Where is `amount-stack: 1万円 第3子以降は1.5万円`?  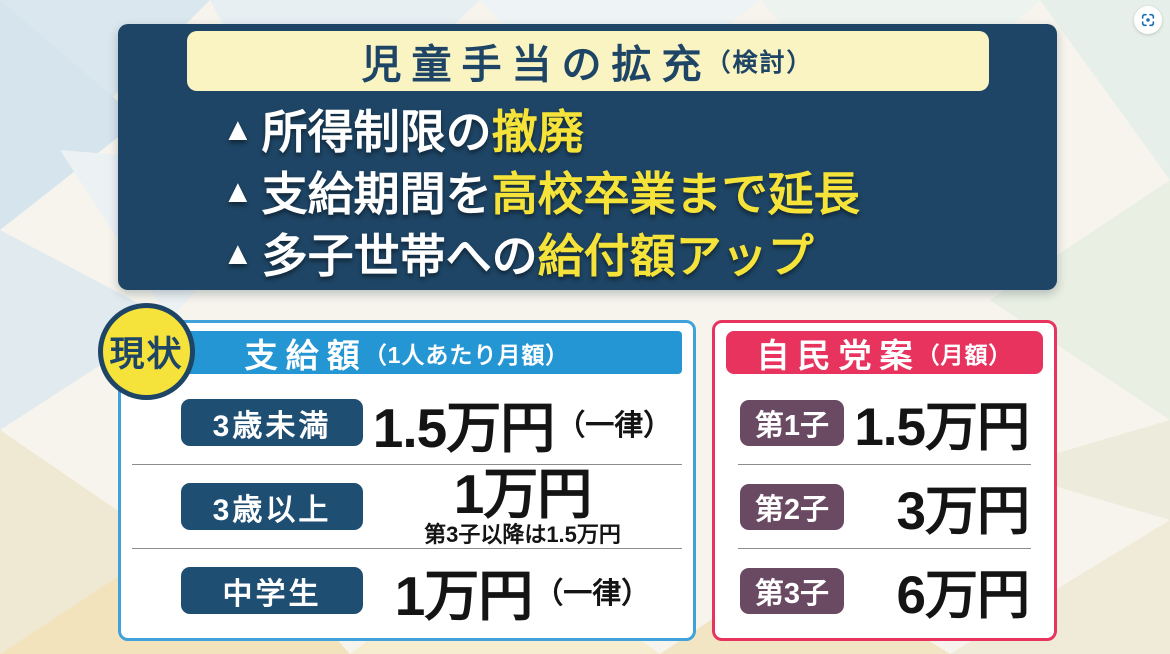 amount-stack: 1万円 第3子以降は1.5万円 is located at coordinates (522, 506).